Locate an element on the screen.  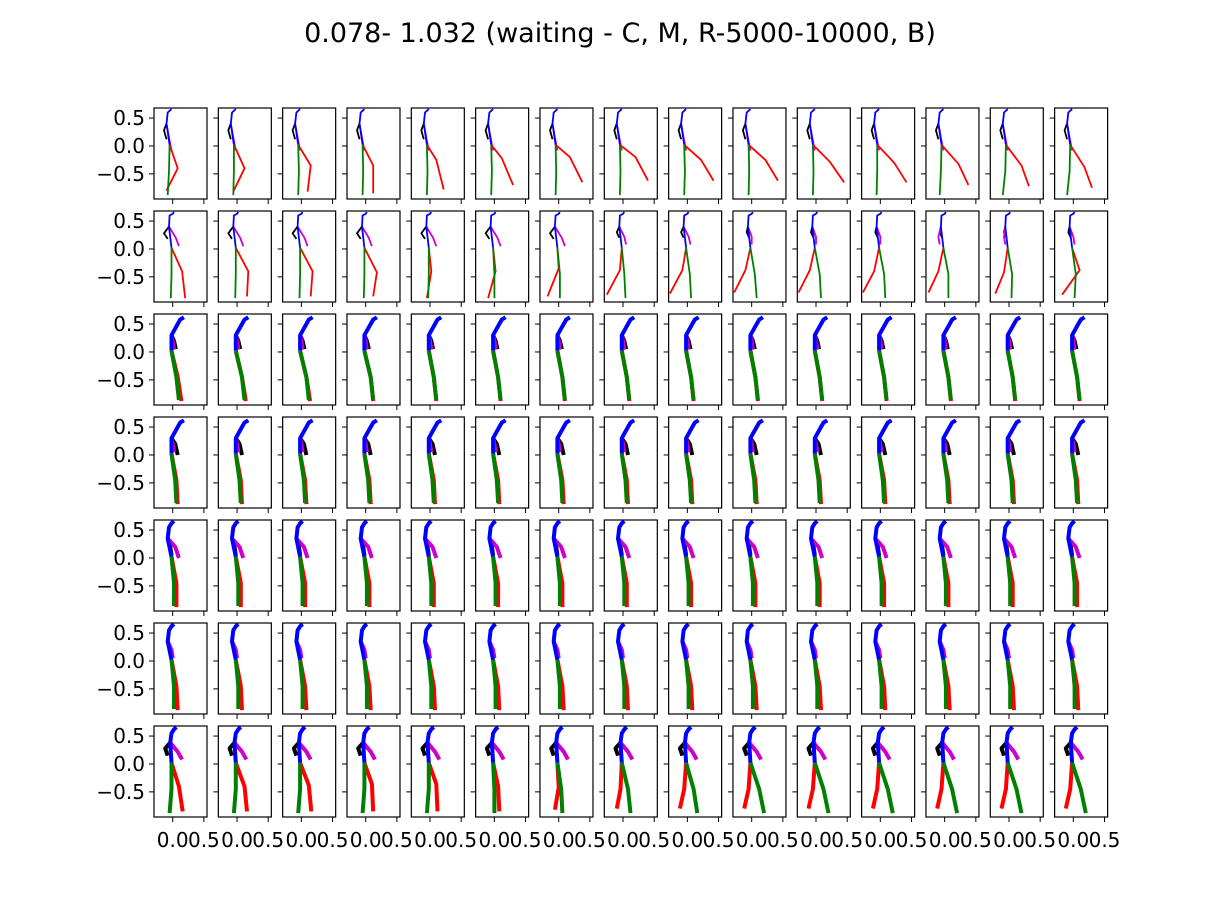
y-tick-label: −0.5 is located at coordinates (120, 586).